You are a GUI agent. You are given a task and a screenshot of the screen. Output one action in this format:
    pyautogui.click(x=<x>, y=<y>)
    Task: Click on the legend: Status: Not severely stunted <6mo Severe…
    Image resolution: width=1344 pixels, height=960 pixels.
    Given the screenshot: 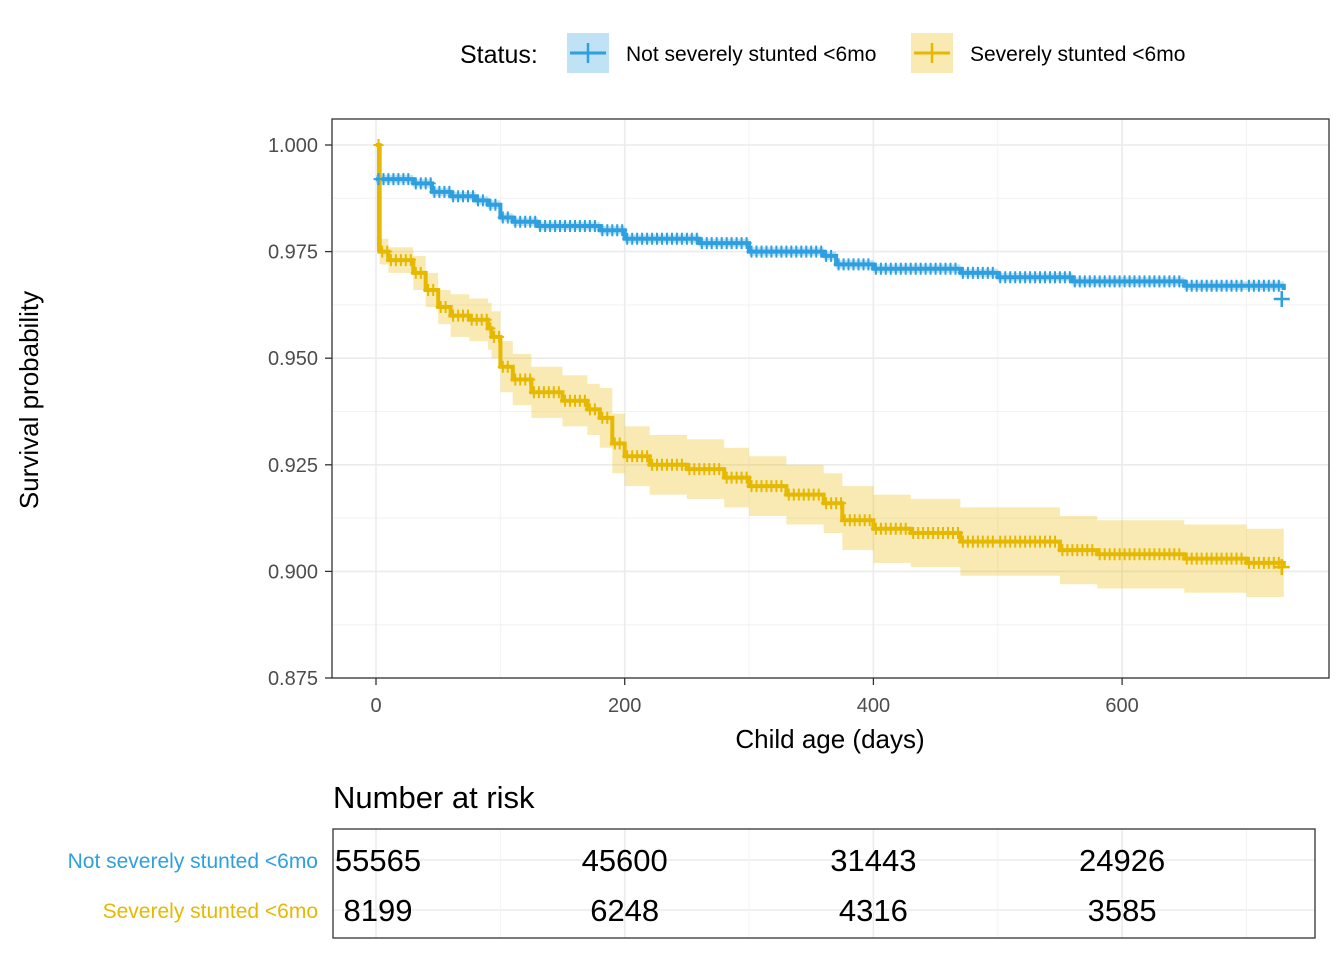 What is the action you would take?
    pyautogui.click(x=822, y=53)
    